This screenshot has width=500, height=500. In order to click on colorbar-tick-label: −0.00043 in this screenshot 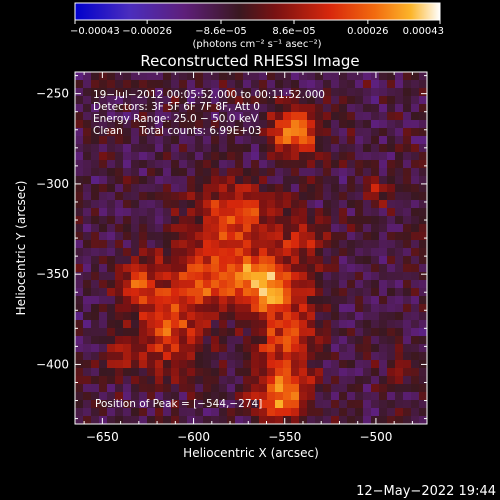, I will do `click(95, 31)`.